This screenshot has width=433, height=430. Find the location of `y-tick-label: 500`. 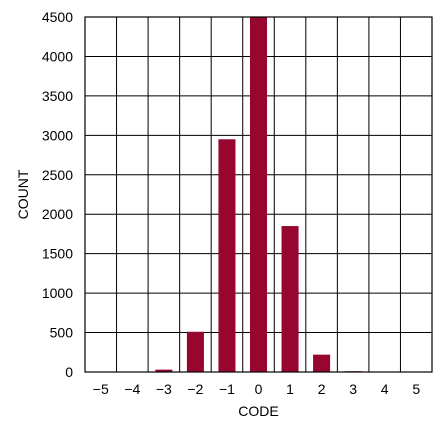

y-tick-label: 500 is located at coordinates (62, 333).